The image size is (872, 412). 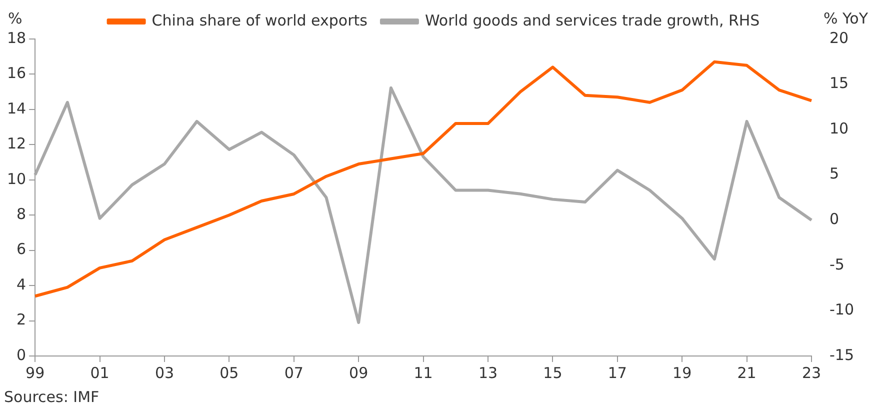 I want to click on legend-label: China share of world exports, so click(x=260, y=20).